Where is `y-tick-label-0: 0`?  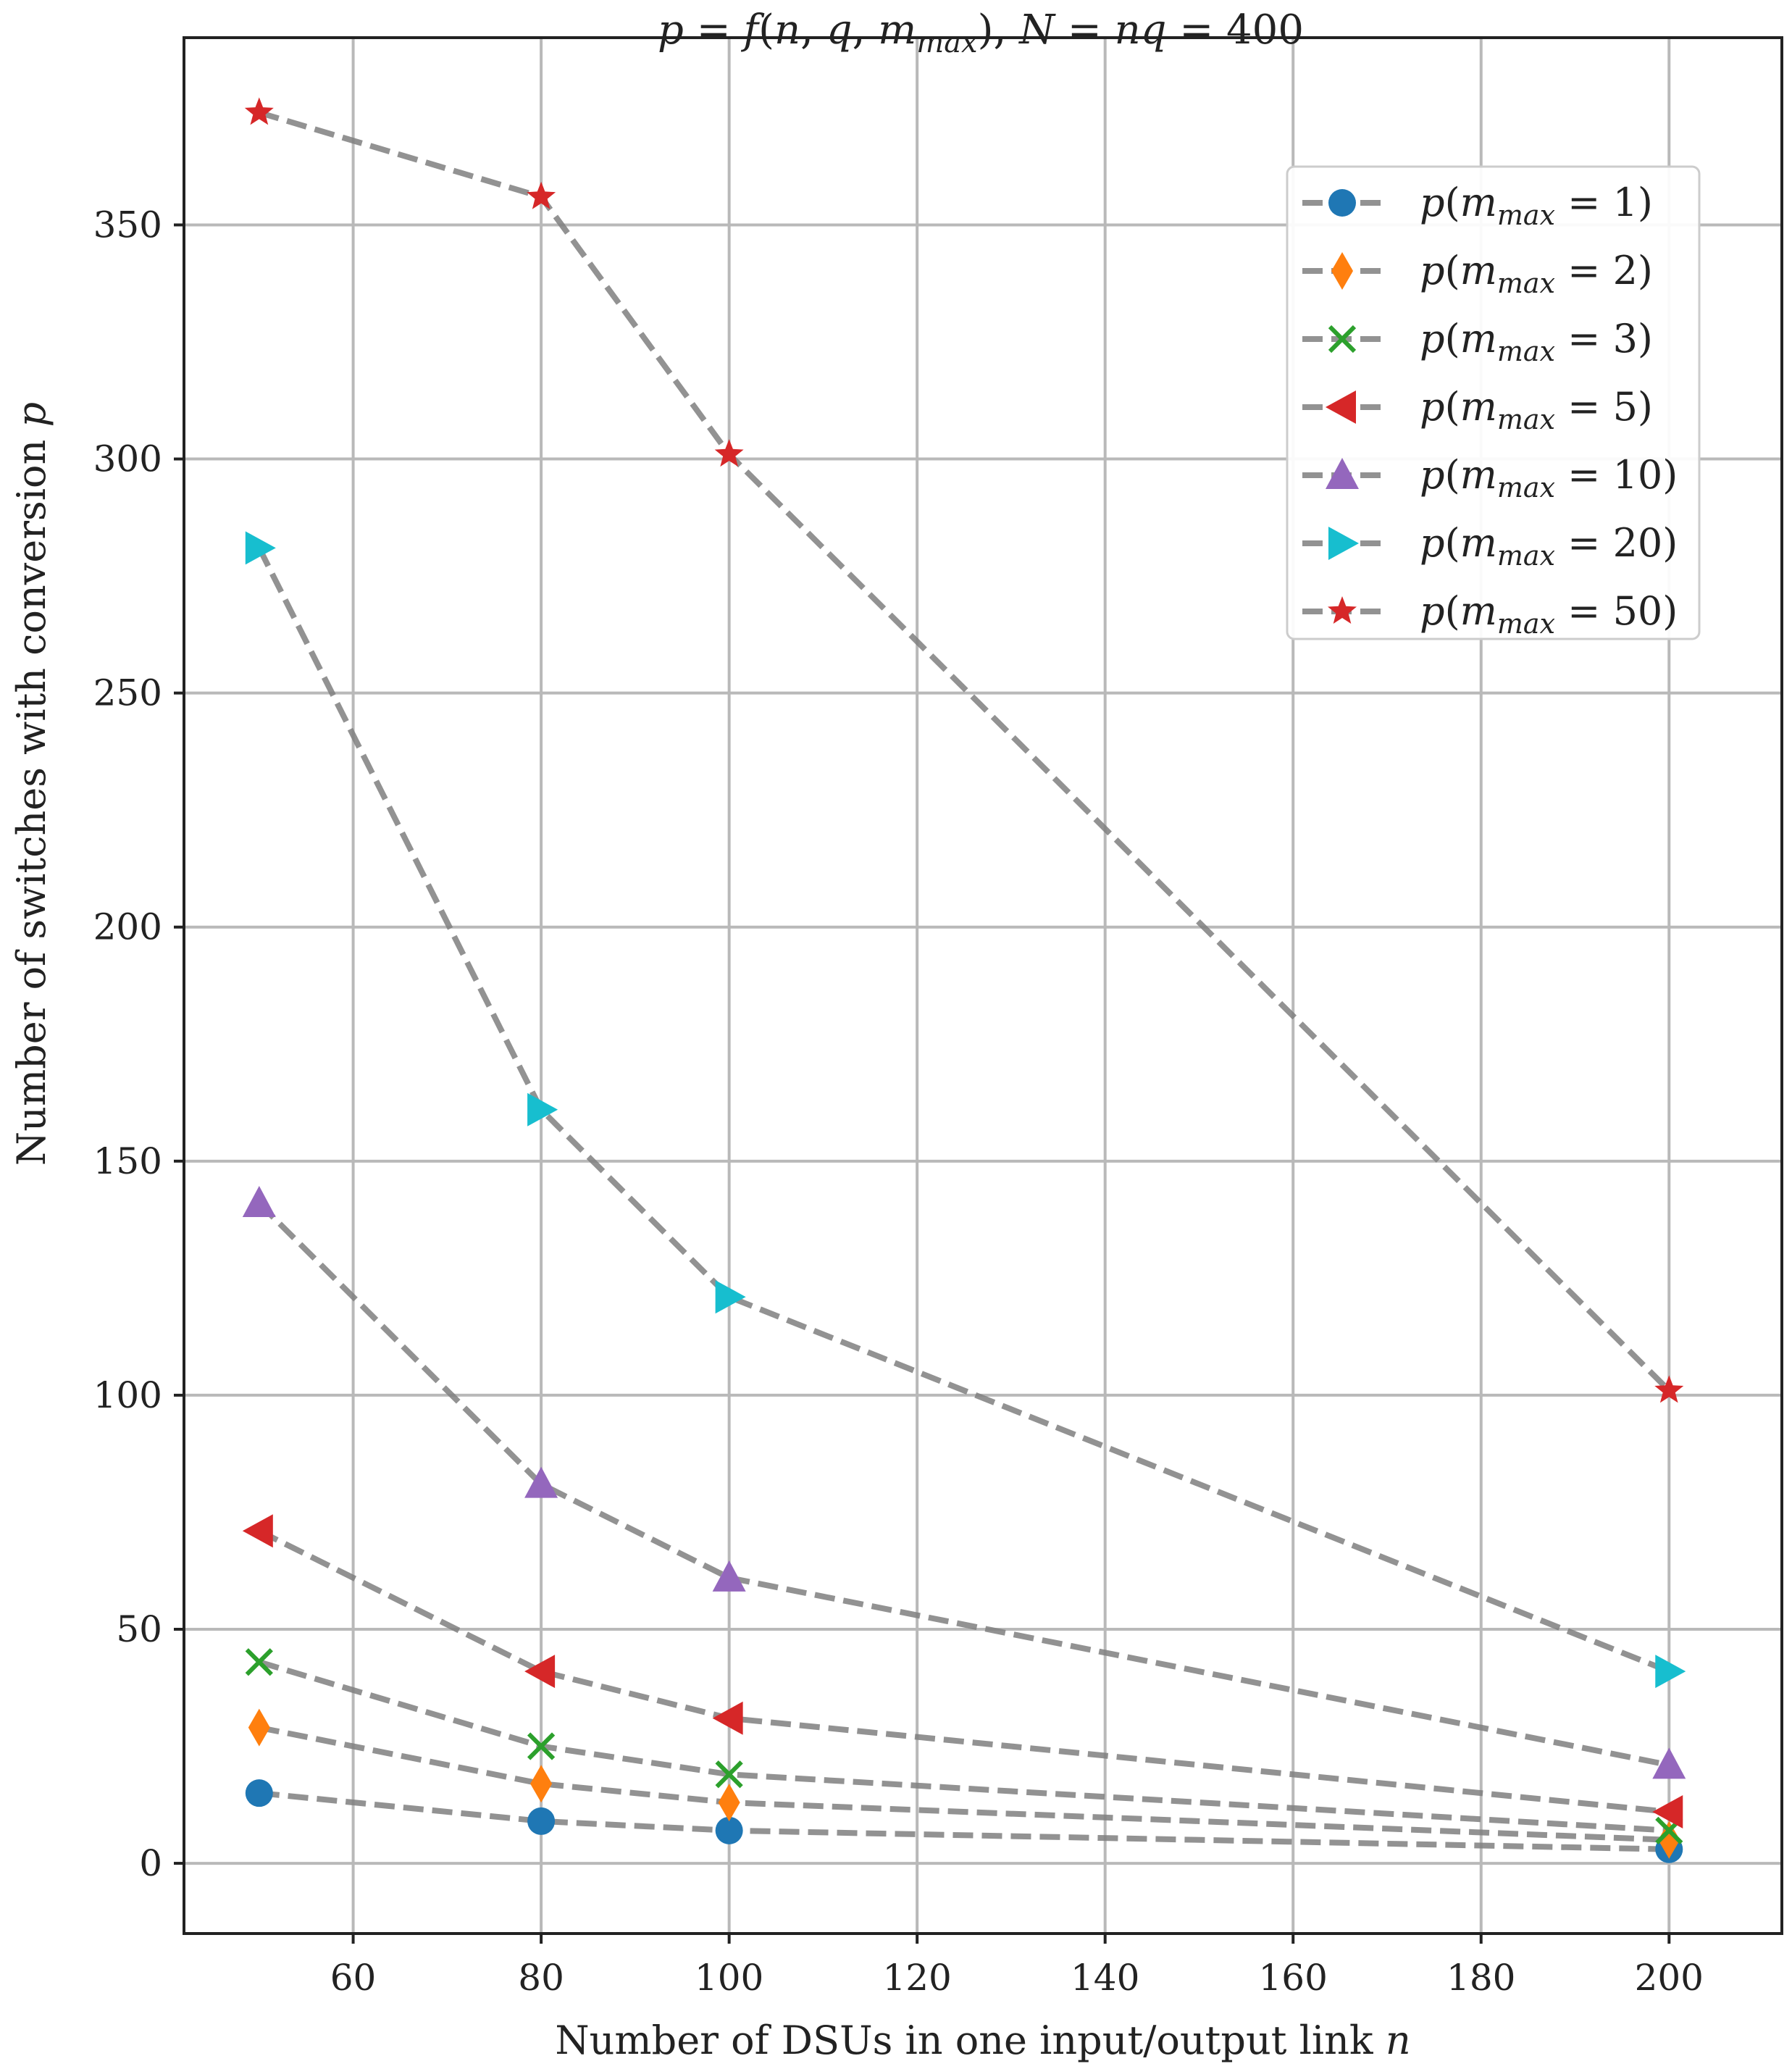
y-tick-label-0: 0 is located at coordinates (150, 1863).